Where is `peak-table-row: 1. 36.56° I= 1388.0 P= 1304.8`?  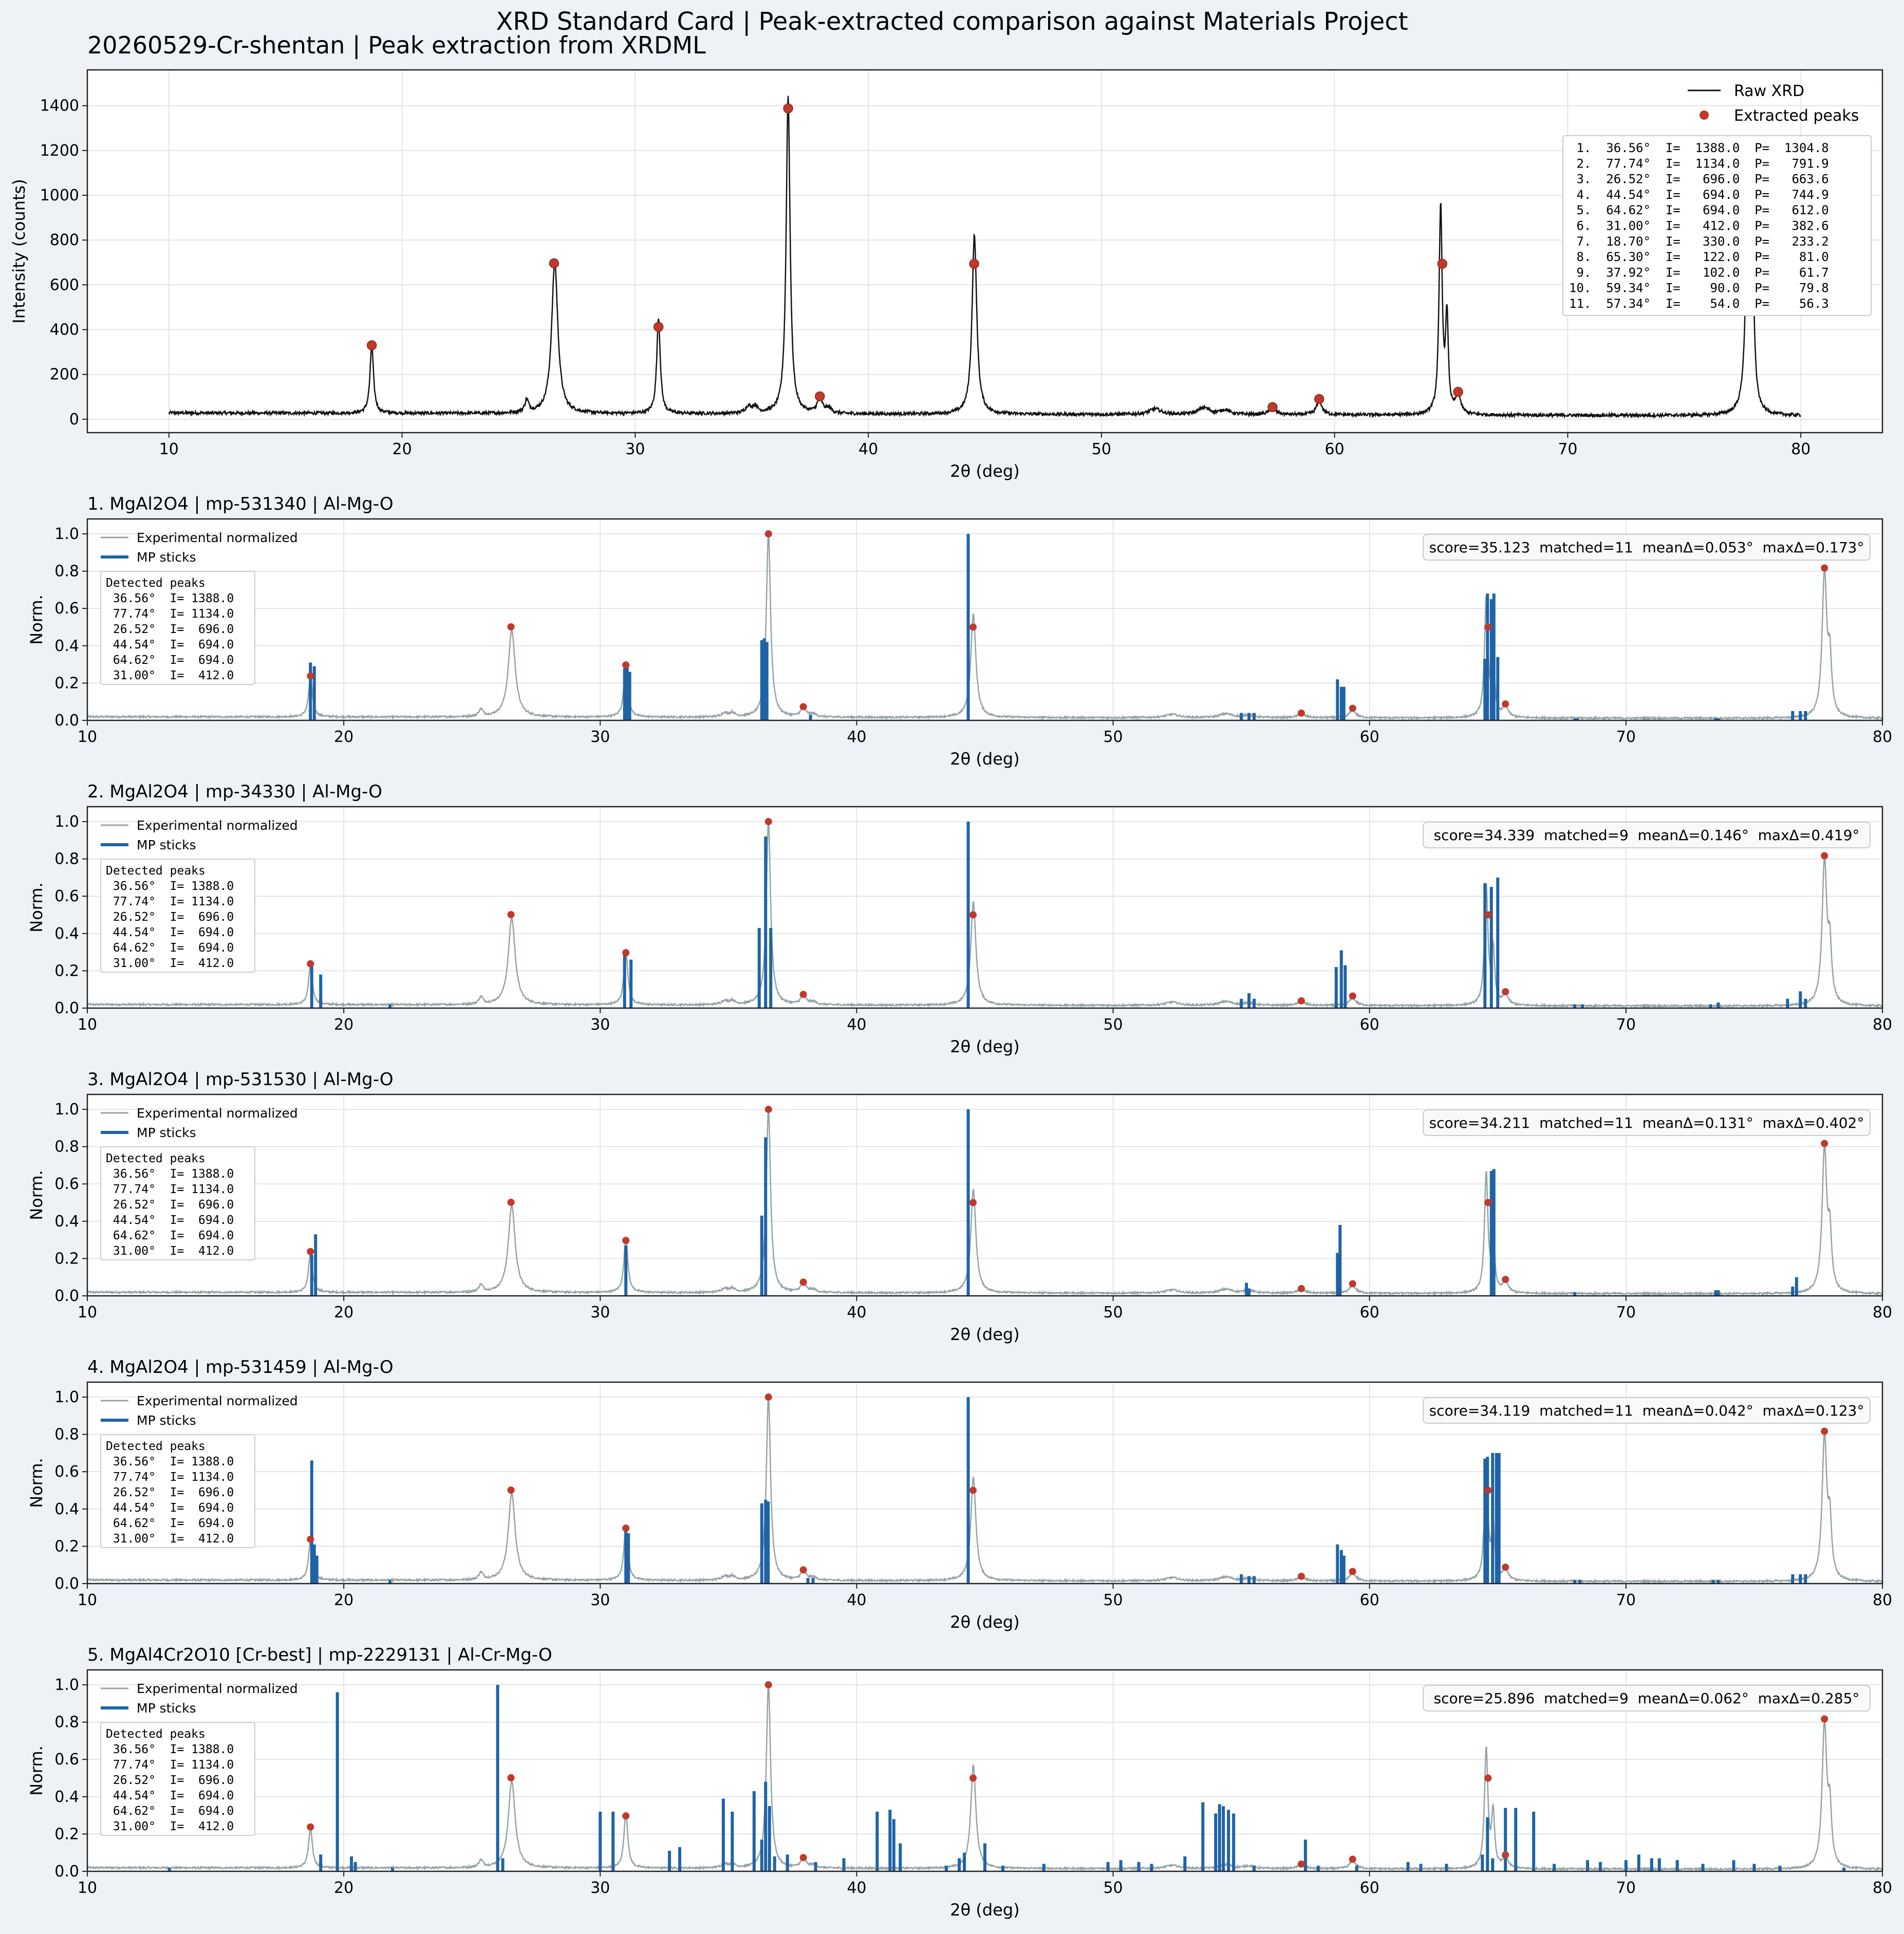 peak-table-row: 1. 36.56° I= 1388.0 P= 1304.8 is located at coordinates (1699, 148).